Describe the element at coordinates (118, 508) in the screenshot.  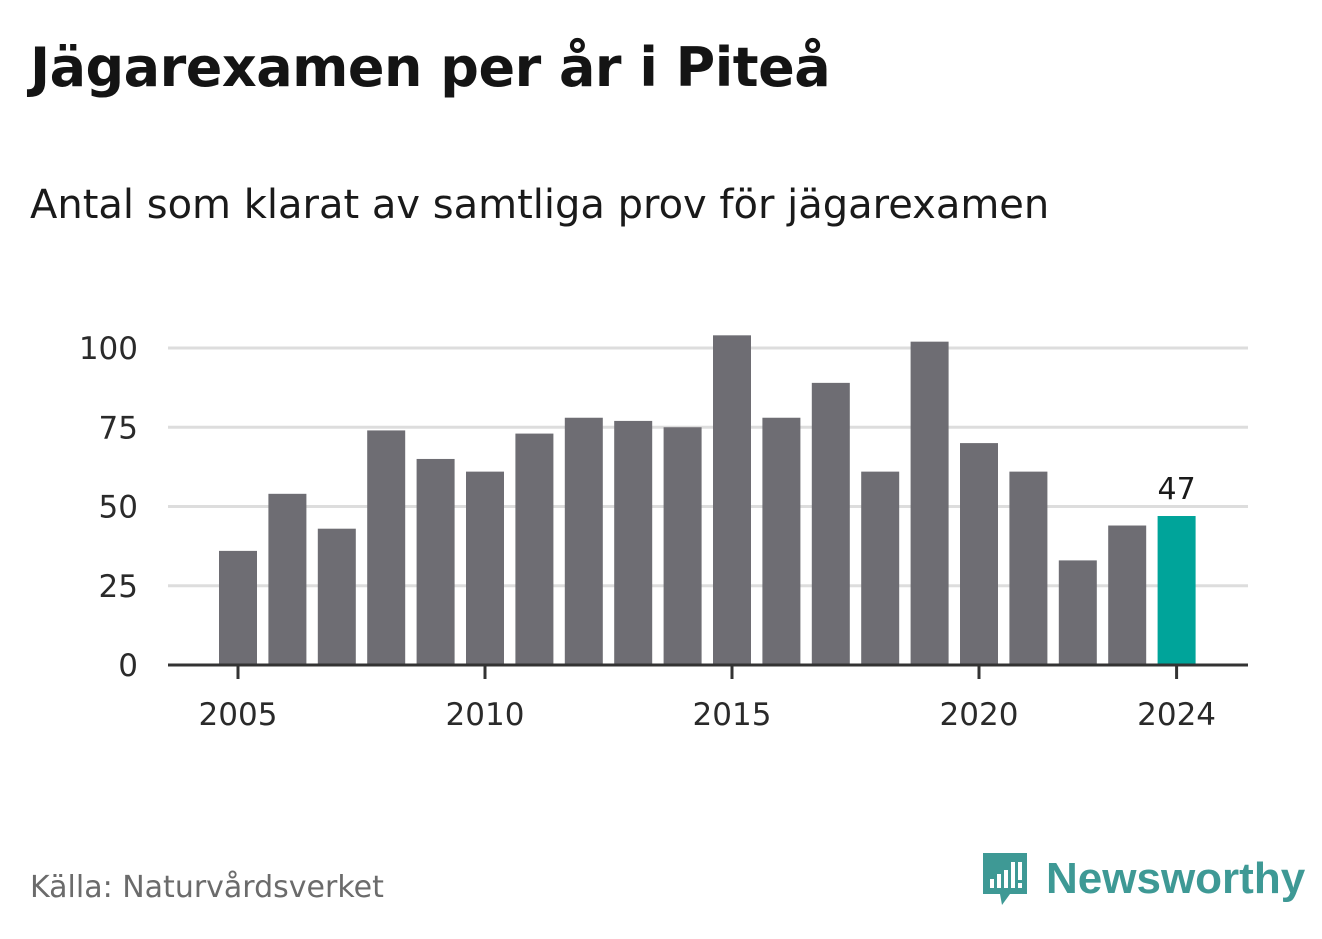
I see `y-tick-label: 50` at that location.